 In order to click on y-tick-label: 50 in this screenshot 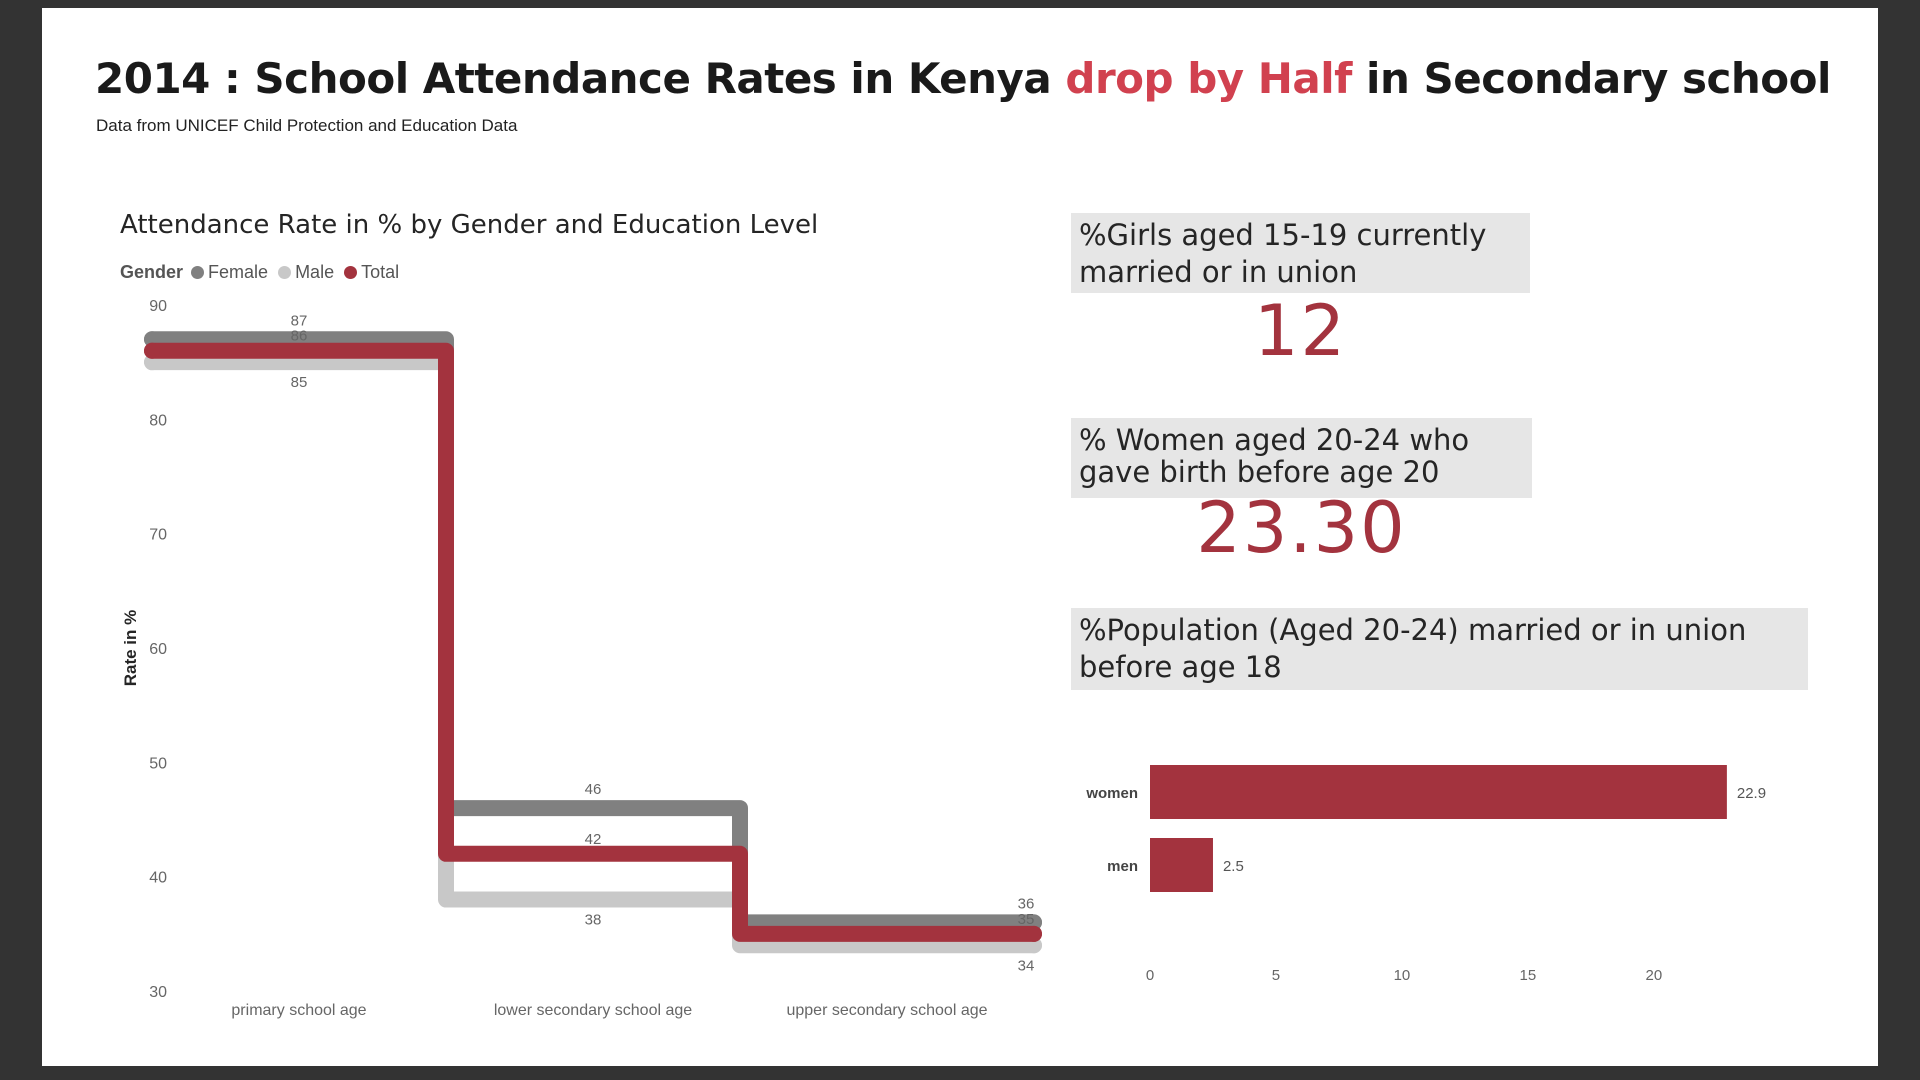, I will do `click(158, 763)`.